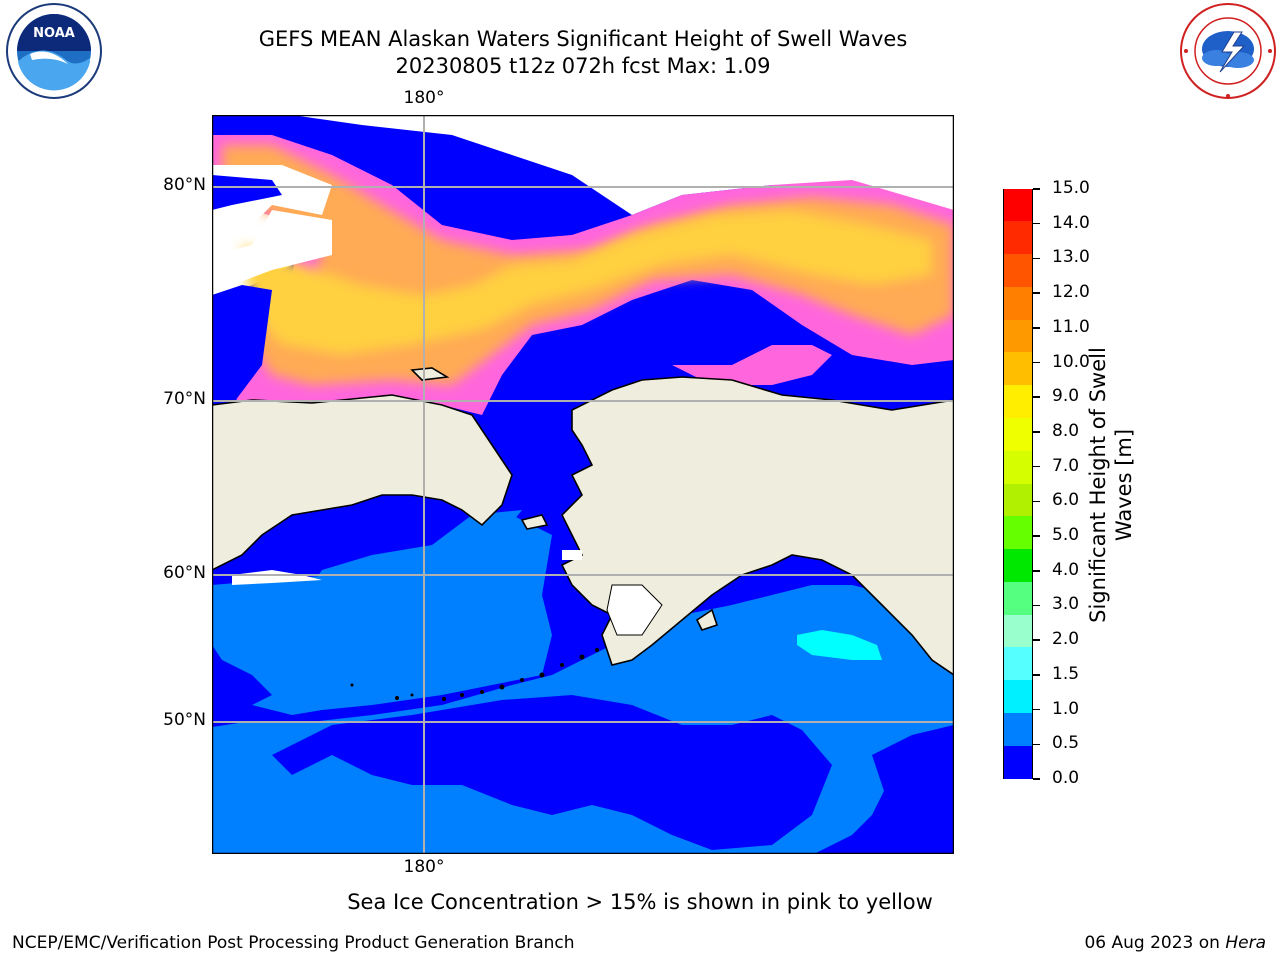  I want to click on colorbar-tick-label: 1.5, so click(1066, 673).